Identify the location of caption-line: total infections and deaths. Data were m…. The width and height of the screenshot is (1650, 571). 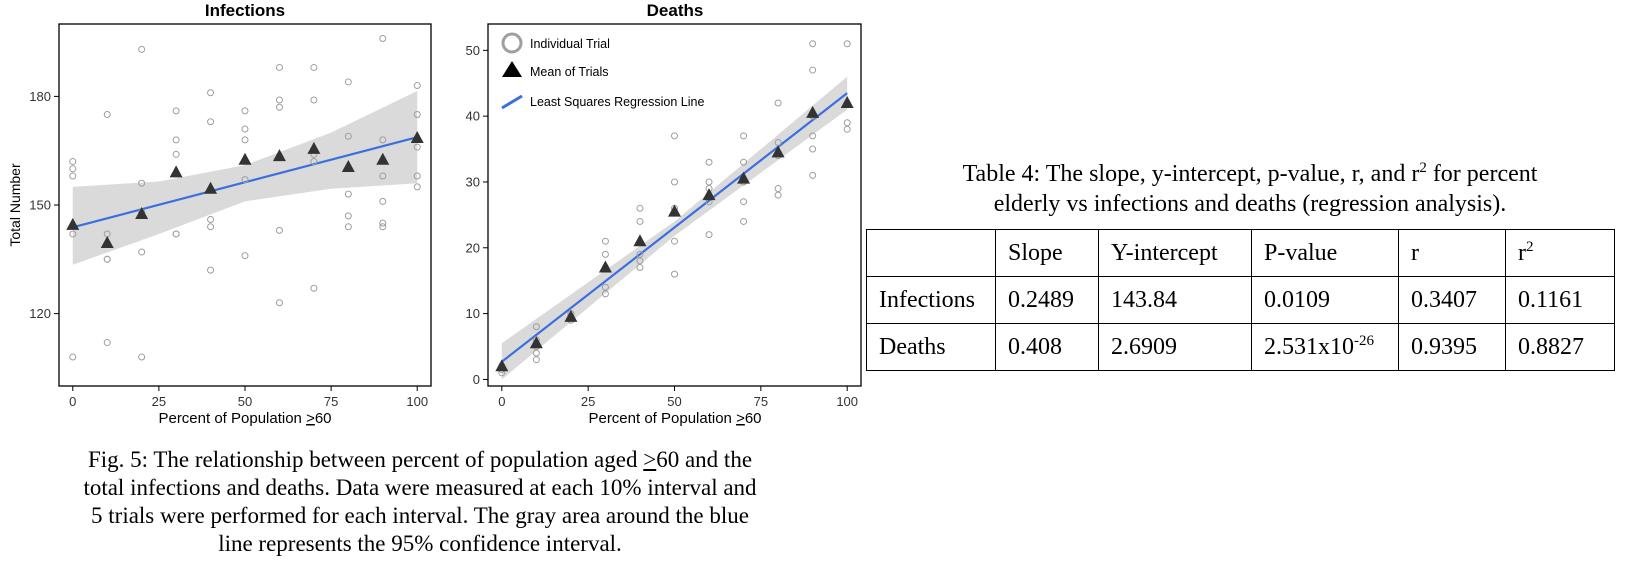
(420, 487).